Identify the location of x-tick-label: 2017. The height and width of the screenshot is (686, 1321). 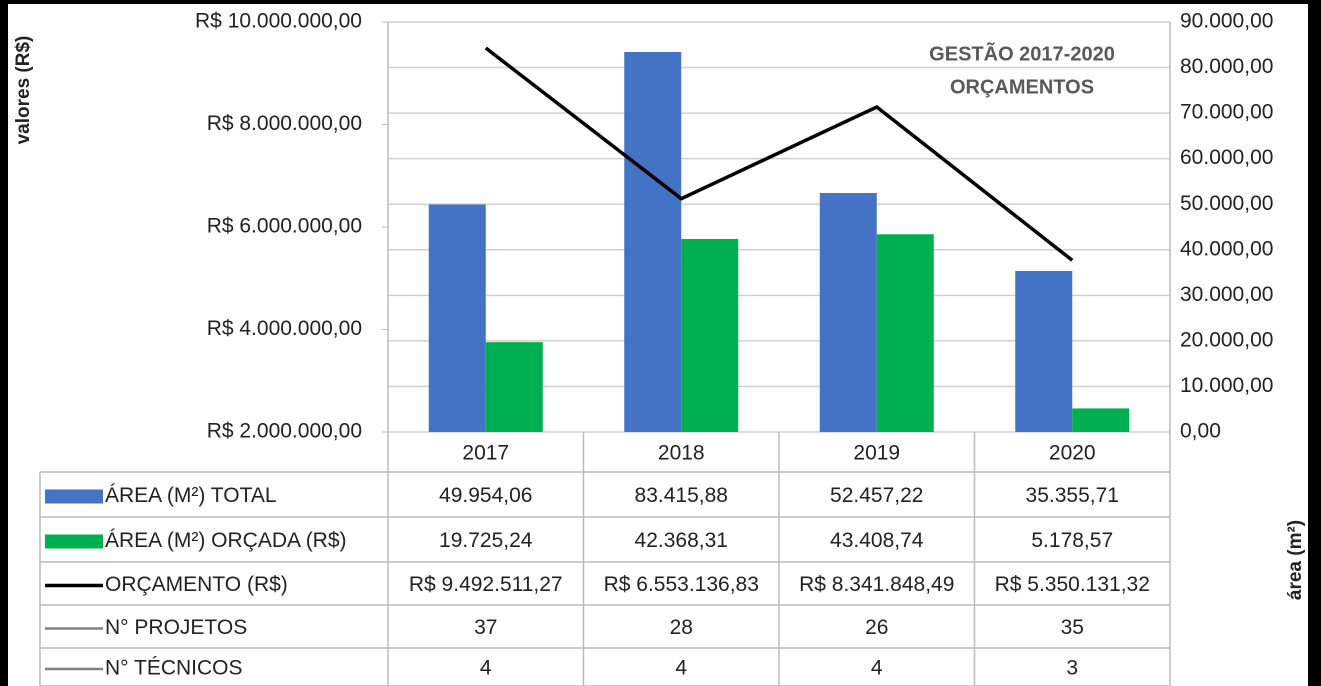
(485, 453).